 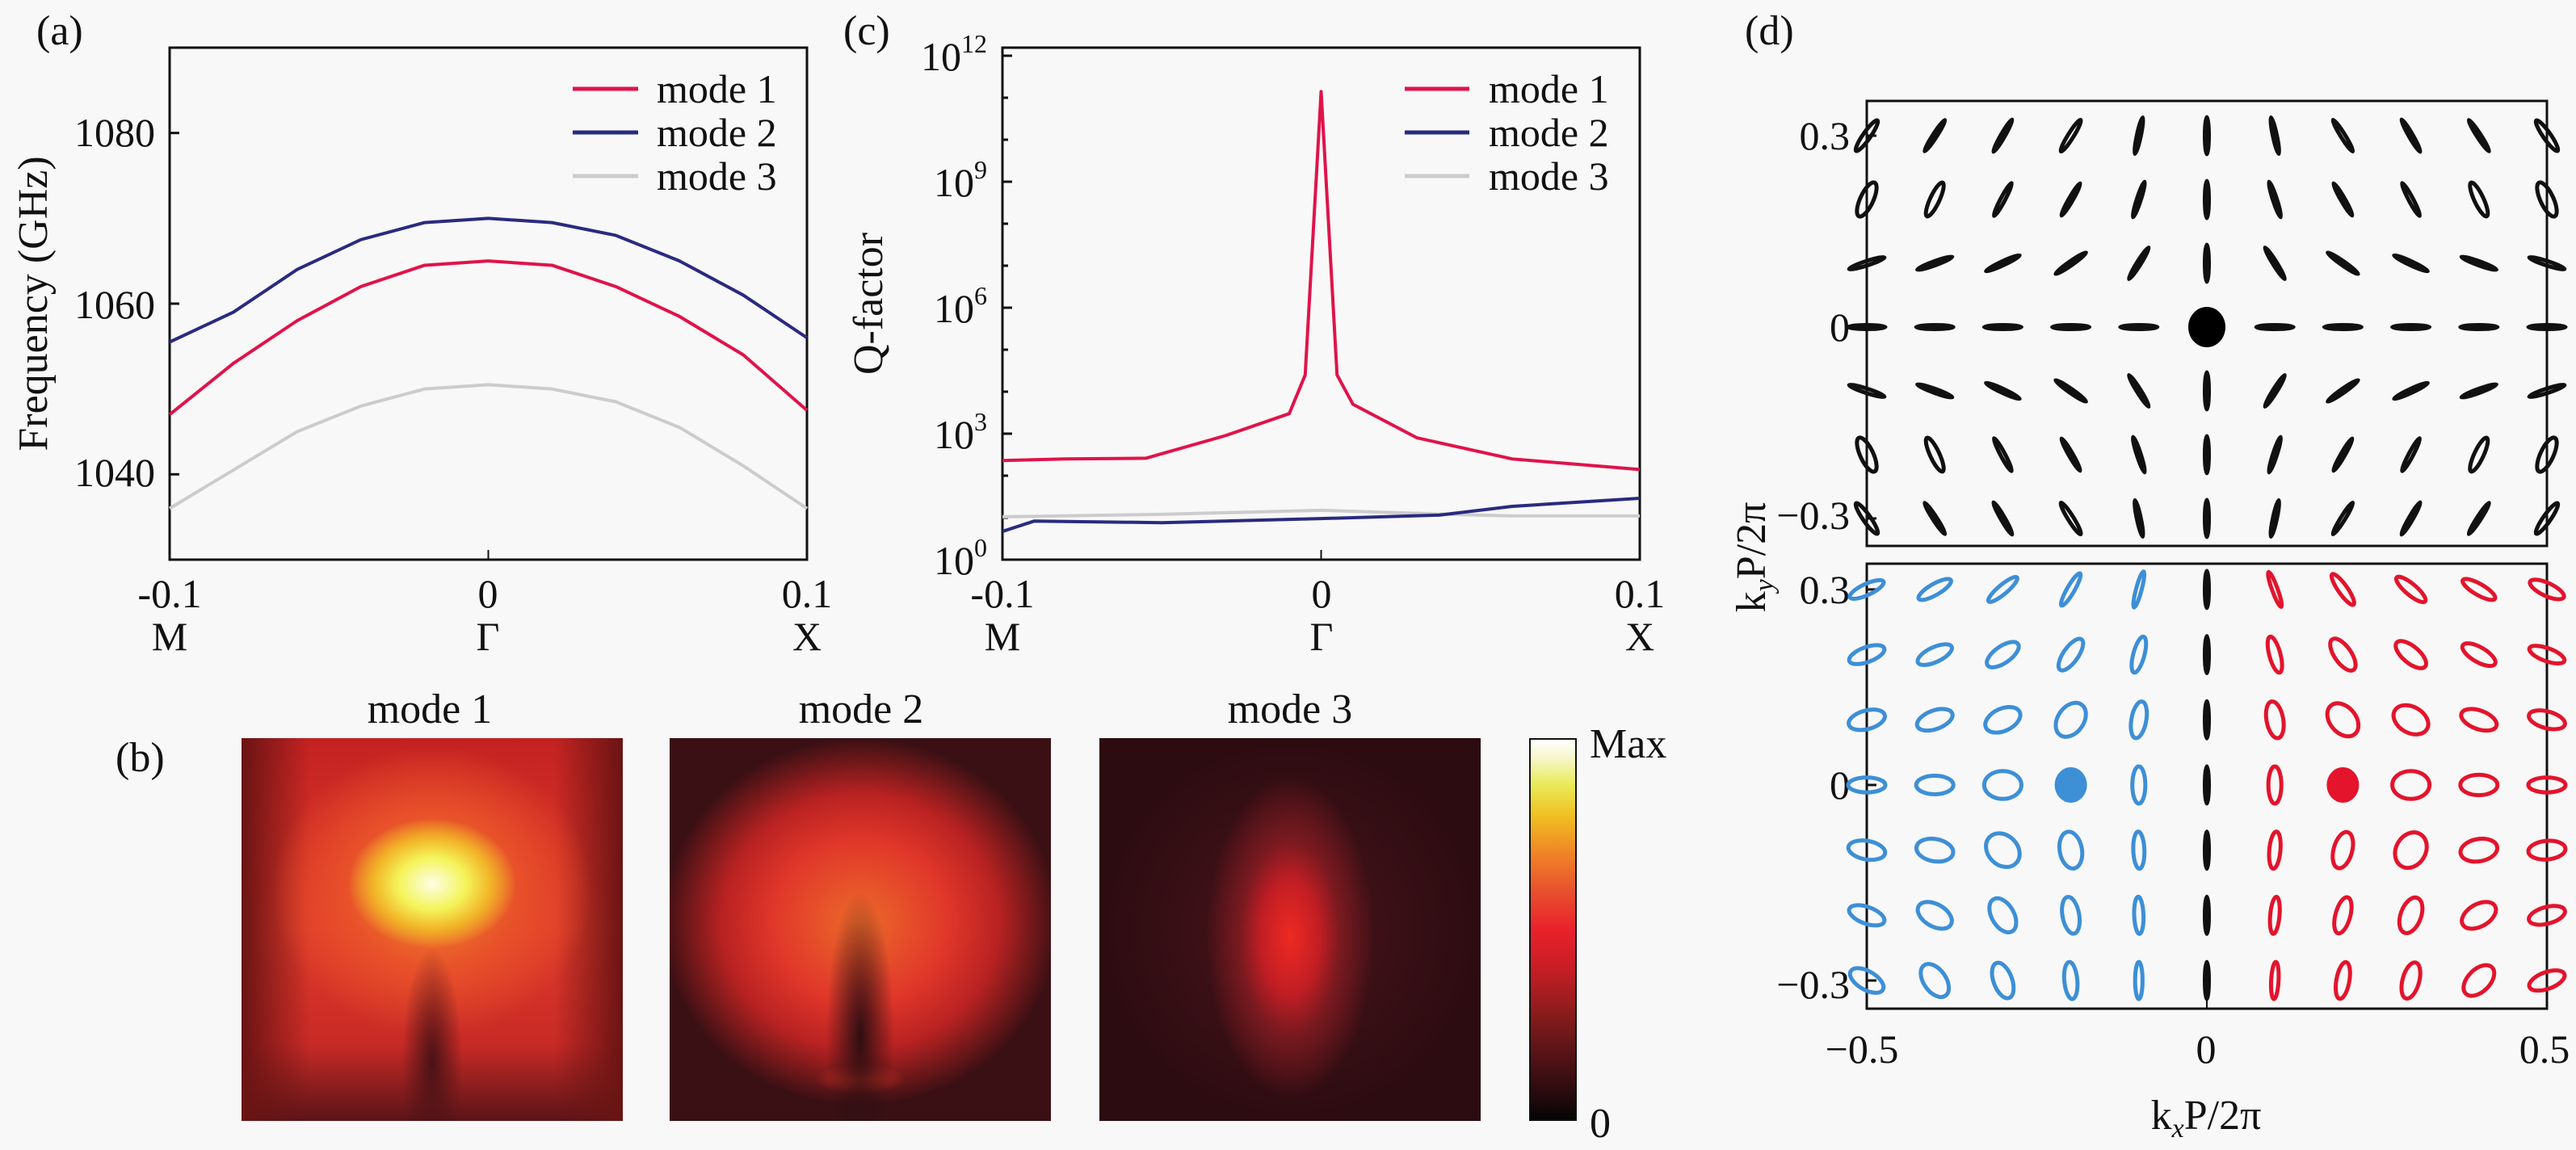 What do you see at coordinates (1553, 929) in the screenshot?
I see `colorbar` at bounding box center [1553, 929].